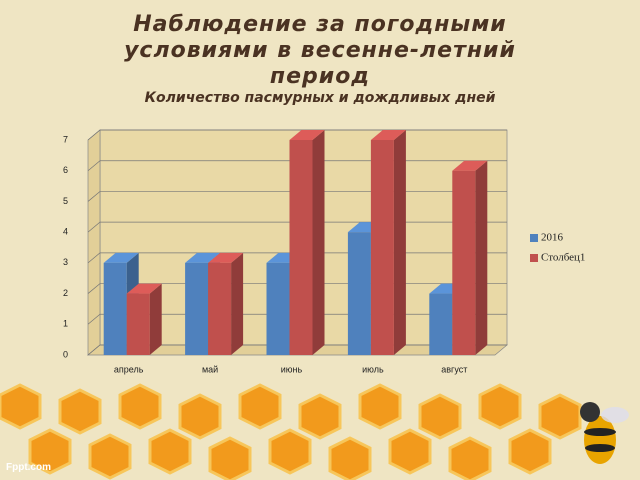 The width and height of the screenshot is (640, 480). I want to click on watermark: Fppt.com, so click(28, 467).